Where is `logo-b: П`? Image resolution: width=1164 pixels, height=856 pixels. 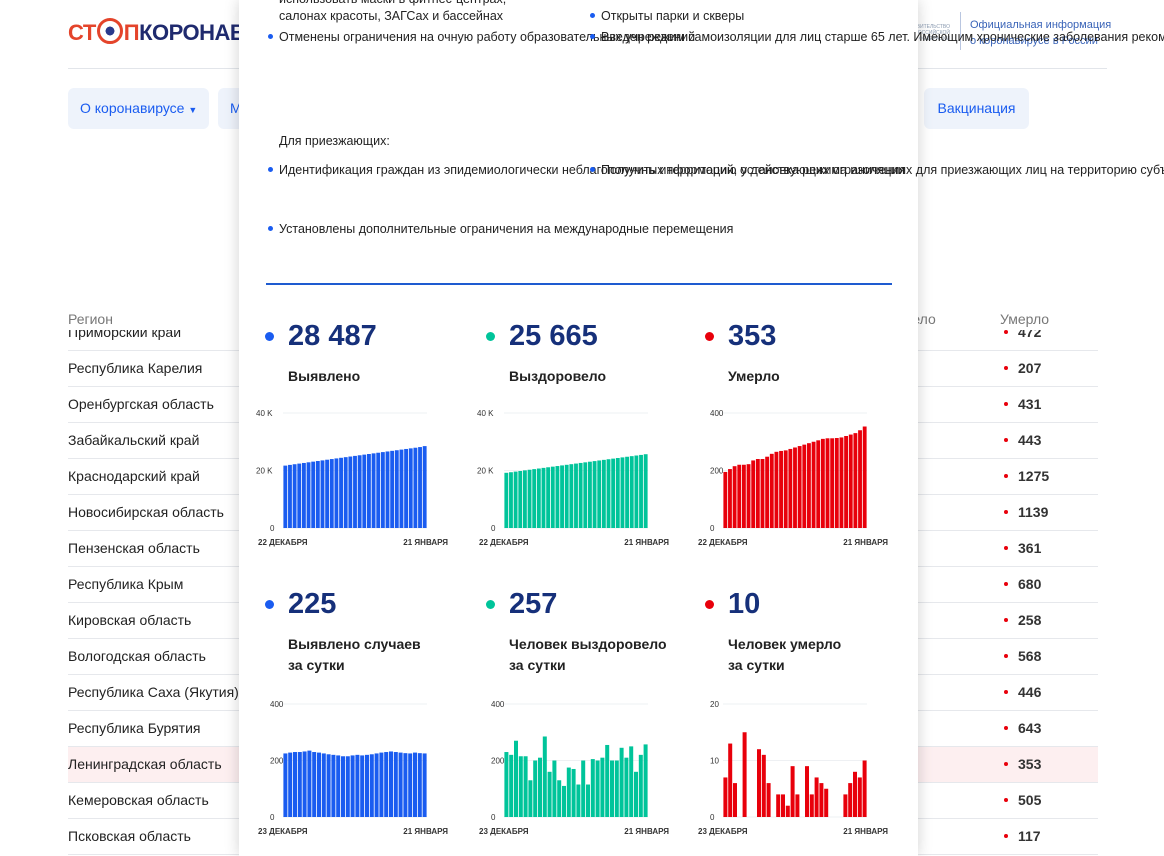 logo-b: П is located at coordinates (131, 32).